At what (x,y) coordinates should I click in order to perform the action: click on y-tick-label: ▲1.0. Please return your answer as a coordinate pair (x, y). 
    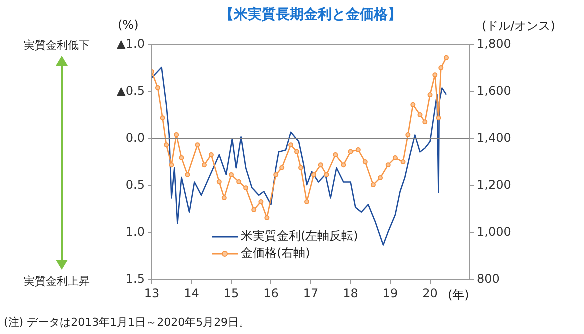
    Looking at the image, I should click on (130, 44).